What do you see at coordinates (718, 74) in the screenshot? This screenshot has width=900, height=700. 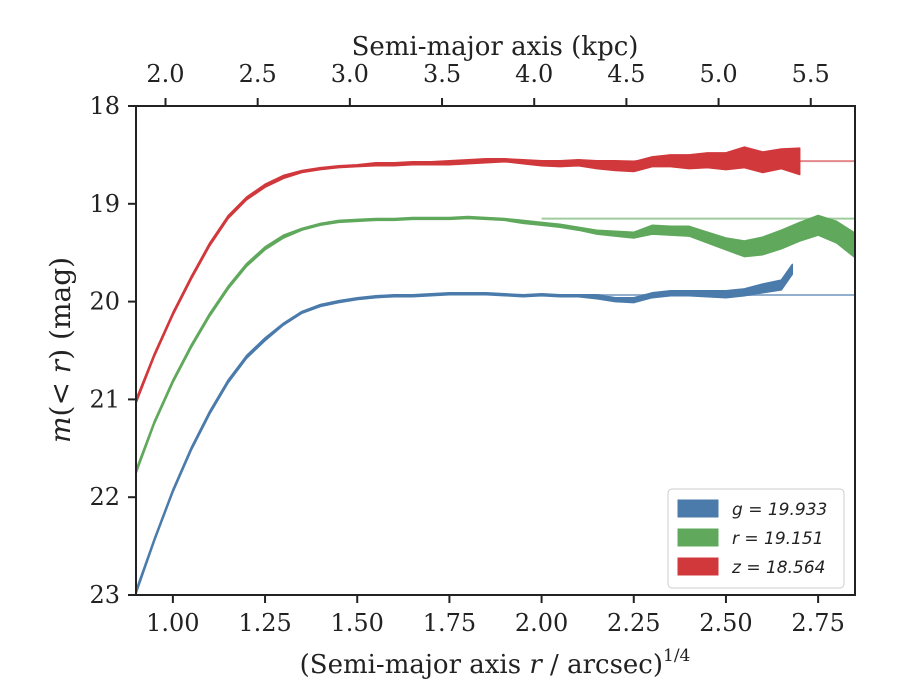 I see `top-tick-label: 5.0` at bounding box center [718, 74].